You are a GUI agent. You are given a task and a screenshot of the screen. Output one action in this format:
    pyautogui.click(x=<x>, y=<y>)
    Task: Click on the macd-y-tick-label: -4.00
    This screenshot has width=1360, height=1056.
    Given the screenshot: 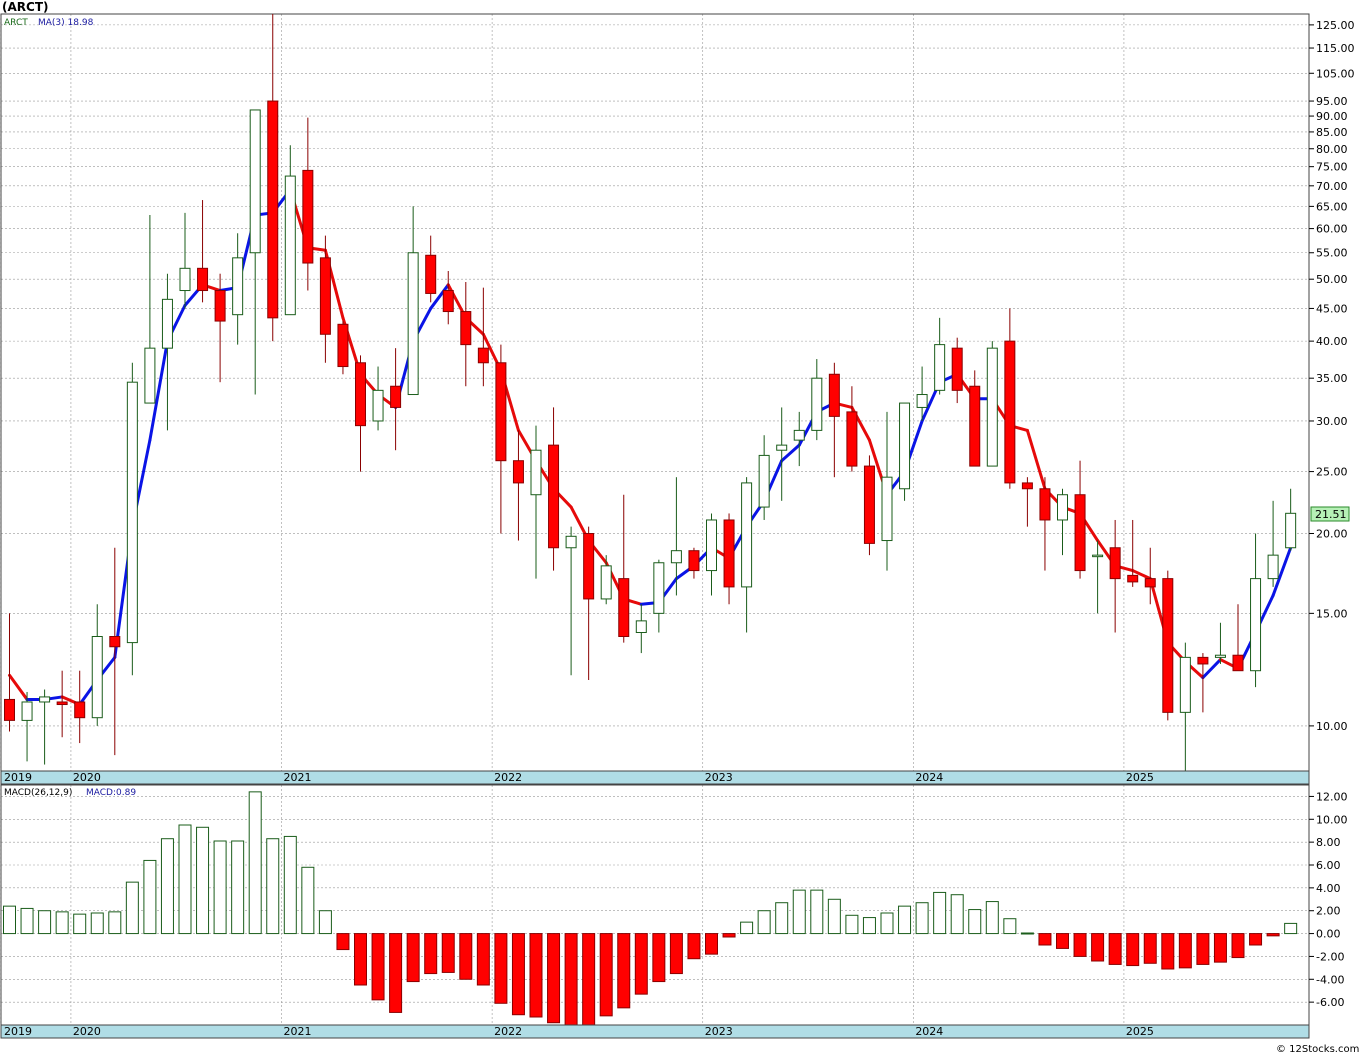 What is the action you would take?
    pyautogui.click(x=1330, y=979)
    